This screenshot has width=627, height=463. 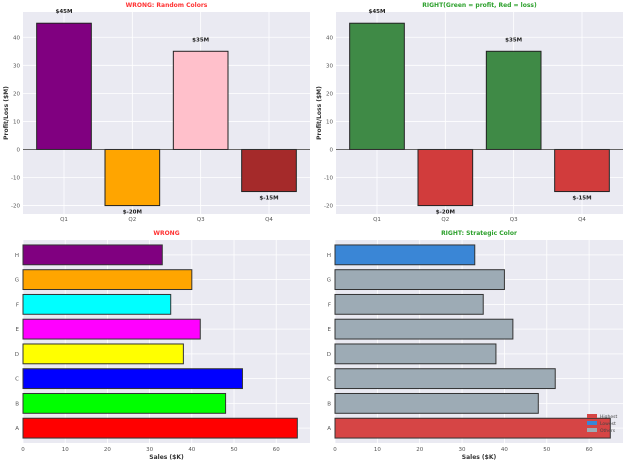 What do you see at coordinates (17, 404) in the screenshot?
I see `y-tick-label: B` at bounding box center [17, 404].